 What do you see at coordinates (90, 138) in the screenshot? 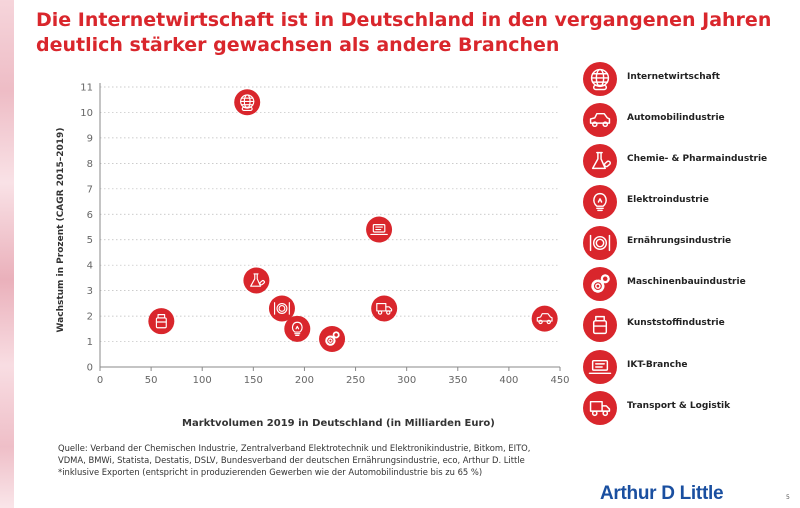
I see `y-tick-label: 9` at bounding box center [90, 138].